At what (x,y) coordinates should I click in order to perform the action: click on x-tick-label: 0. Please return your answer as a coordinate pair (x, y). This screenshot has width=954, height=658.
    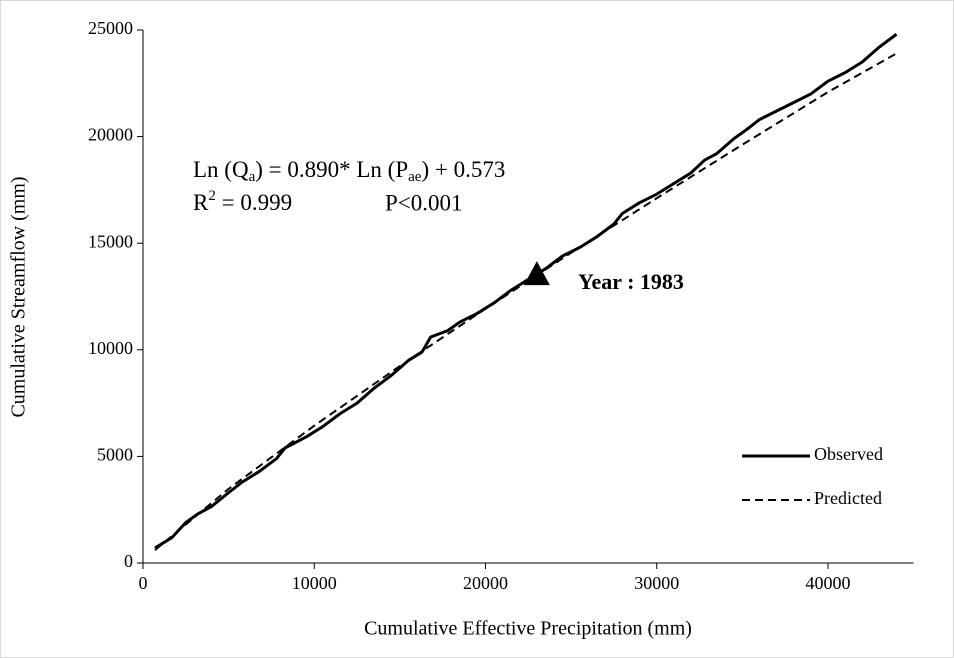
    Looking at the image, I should click on (143, 583).